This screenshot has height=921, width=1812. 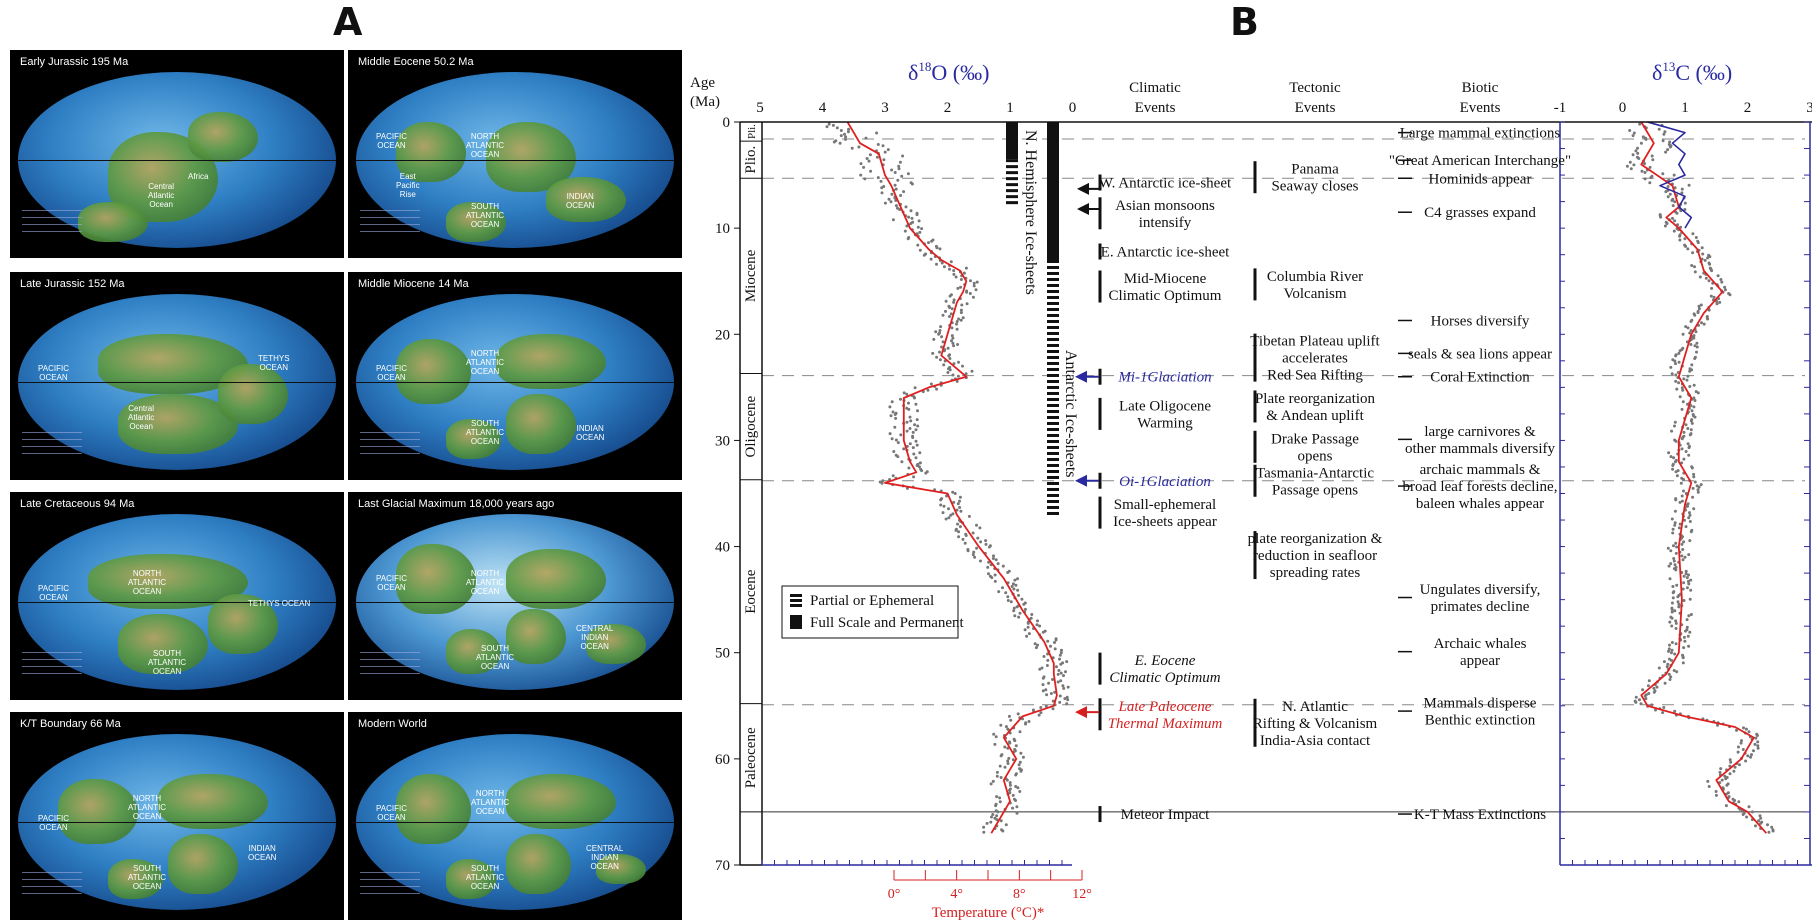 I want to click on epoch-label: Miocene, so click(x=751, y=275).